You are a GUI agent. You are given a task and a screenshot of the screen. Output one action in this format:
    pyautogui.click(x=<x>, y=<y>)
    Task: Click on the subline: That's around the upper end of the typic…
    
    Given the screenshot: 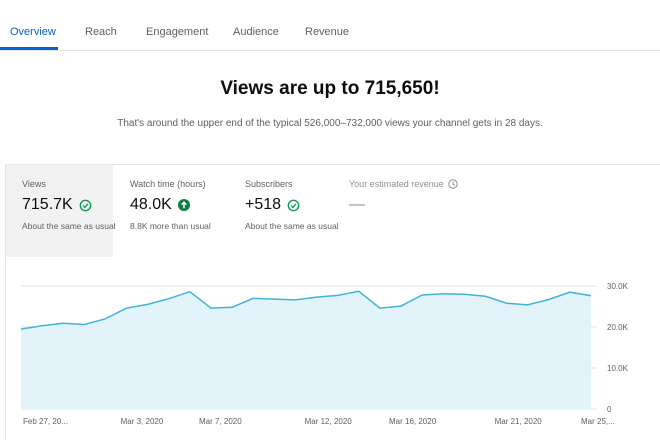 What is the action you would take?
    pyautogui.click(x=330, y=123)
    